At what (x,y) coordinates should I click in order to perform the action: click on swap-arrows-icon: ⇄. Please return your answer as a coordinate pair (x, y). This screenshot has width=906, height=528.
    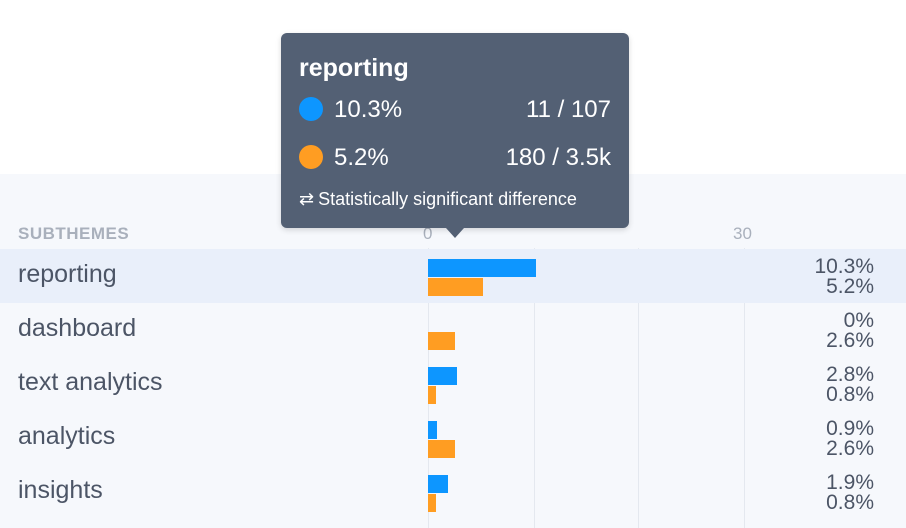
    Looking at the image, I should click on (307, 199).